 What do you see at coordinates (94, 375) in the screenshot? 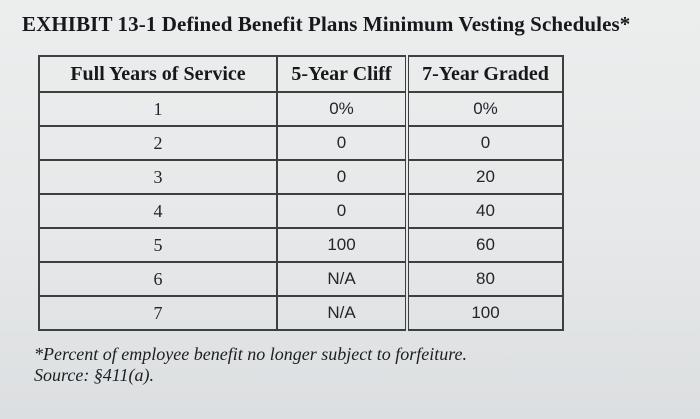
I see `footnote-source: Source: §411(a).` at bounding box center [94, 375].